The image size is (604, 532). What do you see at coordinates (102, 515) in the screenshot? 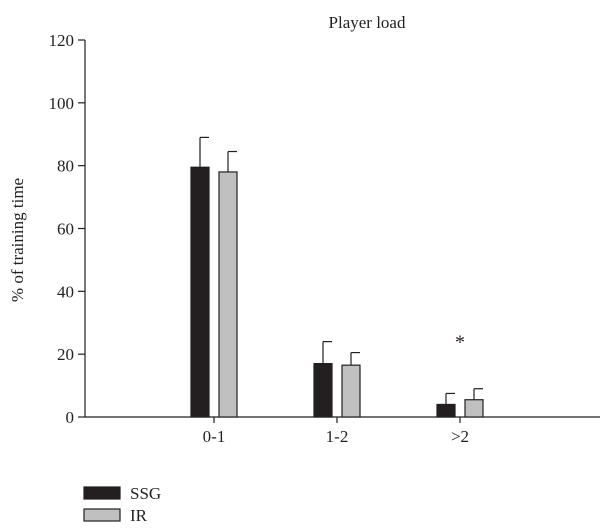
I see `legend-swatch-ir` at bounding box center [102, 515].